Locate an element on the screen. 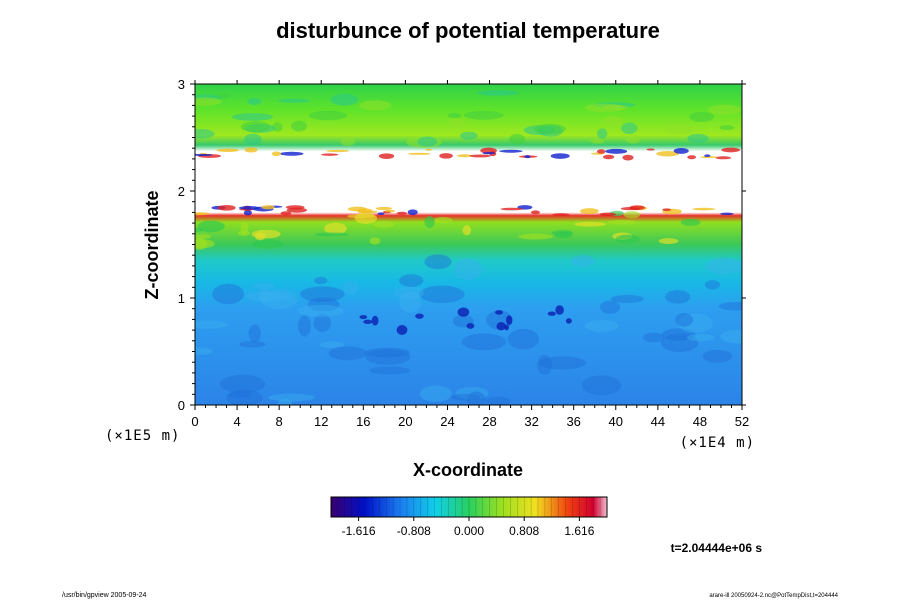  x-tick-label: 52 is located at coordinates (742, 421).